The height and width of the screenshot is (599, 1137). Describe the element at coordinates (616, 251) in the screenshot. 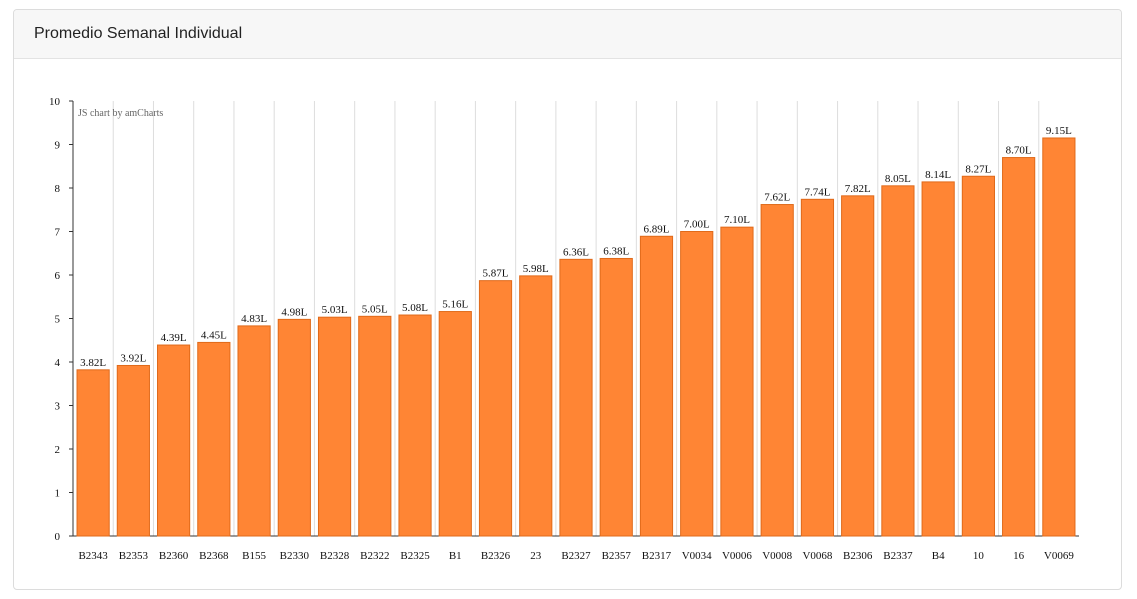

I see `data-label: 6.38L` at that location.